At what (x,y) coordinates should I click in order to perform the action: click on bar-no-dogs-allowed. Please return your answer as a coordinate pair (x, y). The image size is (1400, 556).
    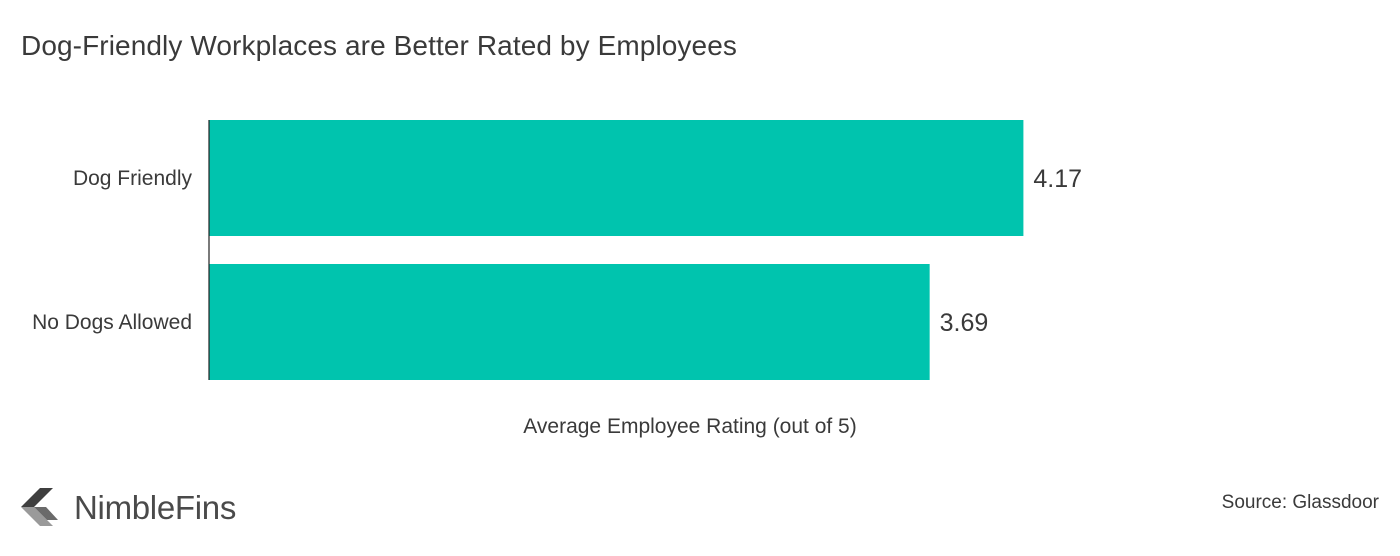
    Looking at the image, I should click on (569, 322).